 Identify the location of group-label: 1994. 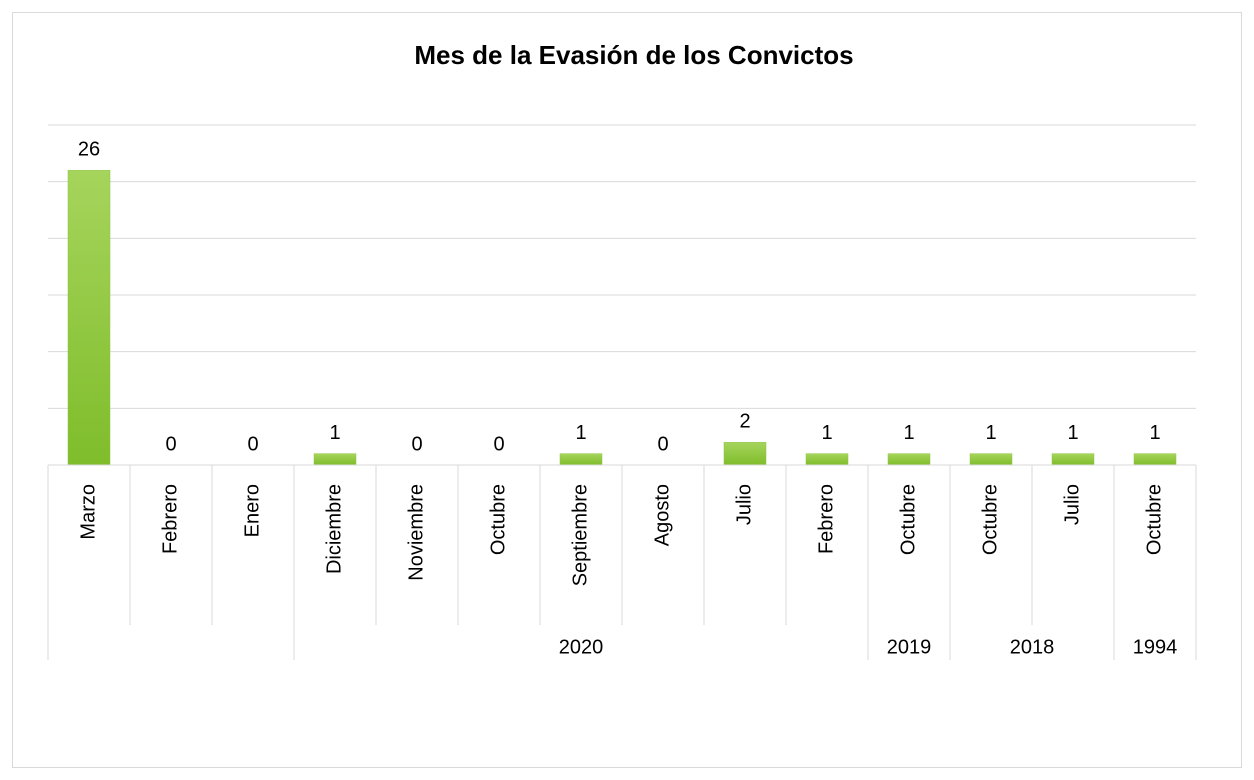
(1155, 647).